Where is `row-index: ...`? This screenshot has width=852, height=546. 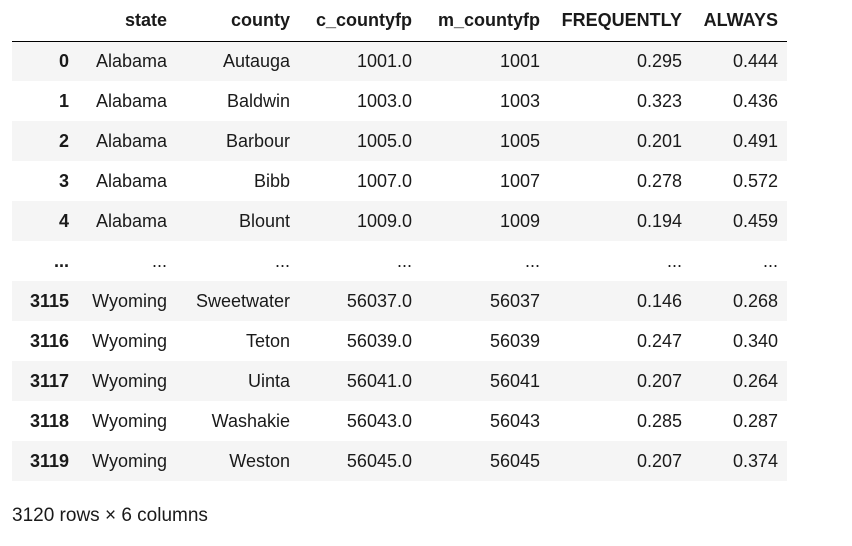 row-index: ... is located at coordinates (61, 260).